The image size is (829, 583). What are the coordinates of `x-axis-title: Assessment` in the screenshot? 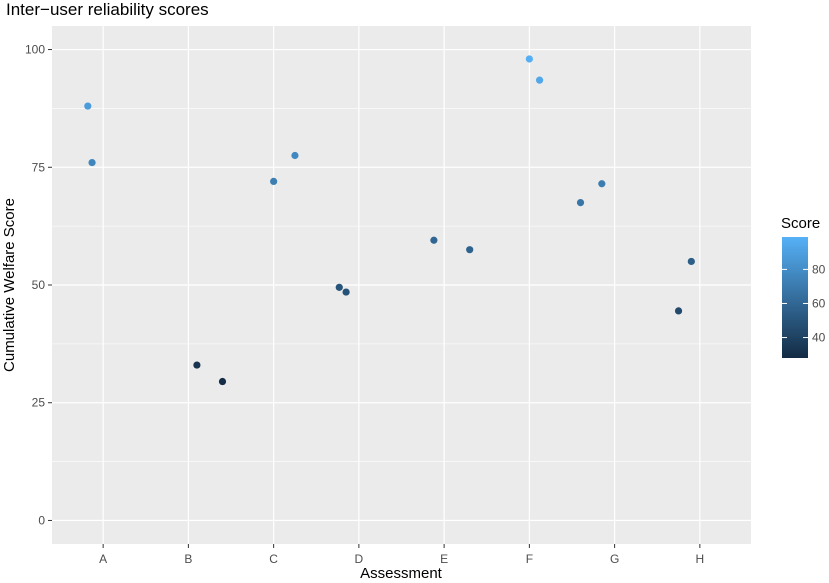 It's located at (401, 573).